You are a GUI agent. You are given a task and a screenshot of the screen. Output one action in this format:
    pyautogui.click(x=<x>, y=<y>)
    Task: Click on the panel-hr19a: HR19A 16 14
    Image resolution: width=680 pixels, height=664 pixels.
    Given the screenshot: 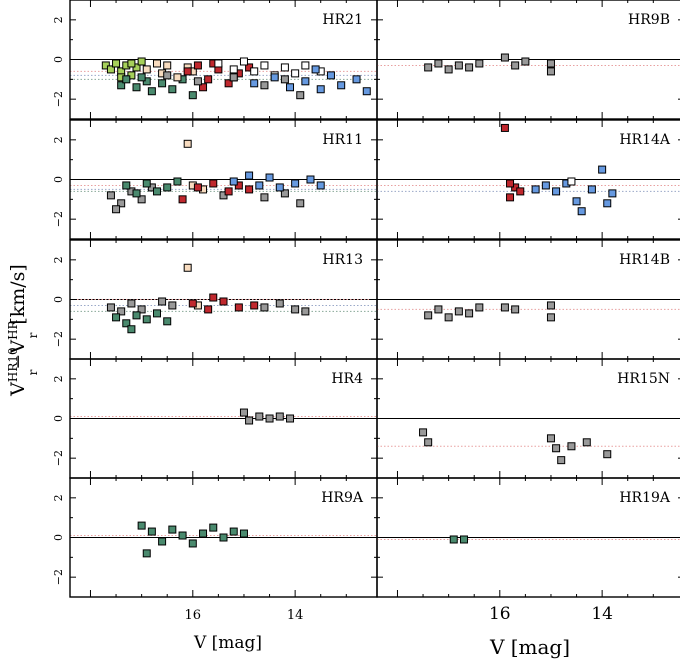 What is the action you would take?
    pyautogui.click(x=528, y=550)
    